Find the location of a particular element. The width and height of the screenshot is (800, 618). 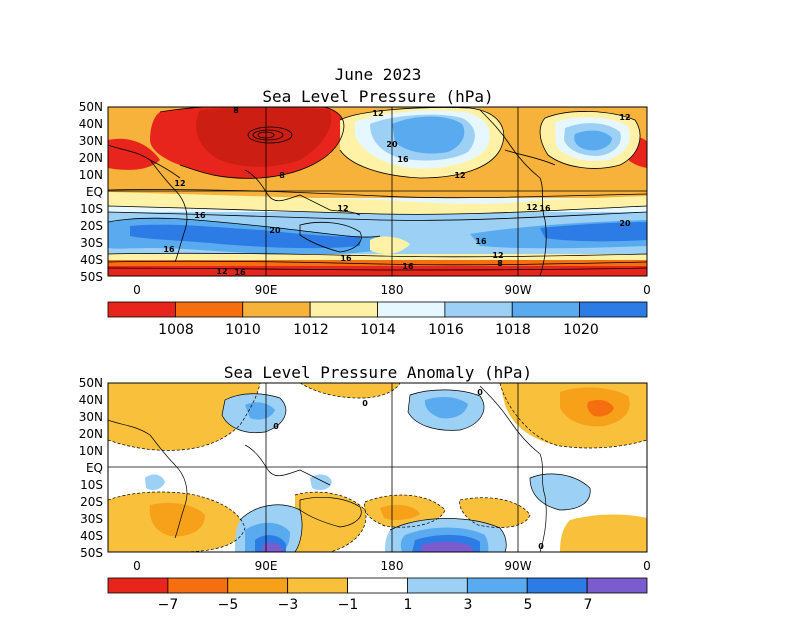

anomaly-pos-north-pacific-core is located at coordinates (446, 407).